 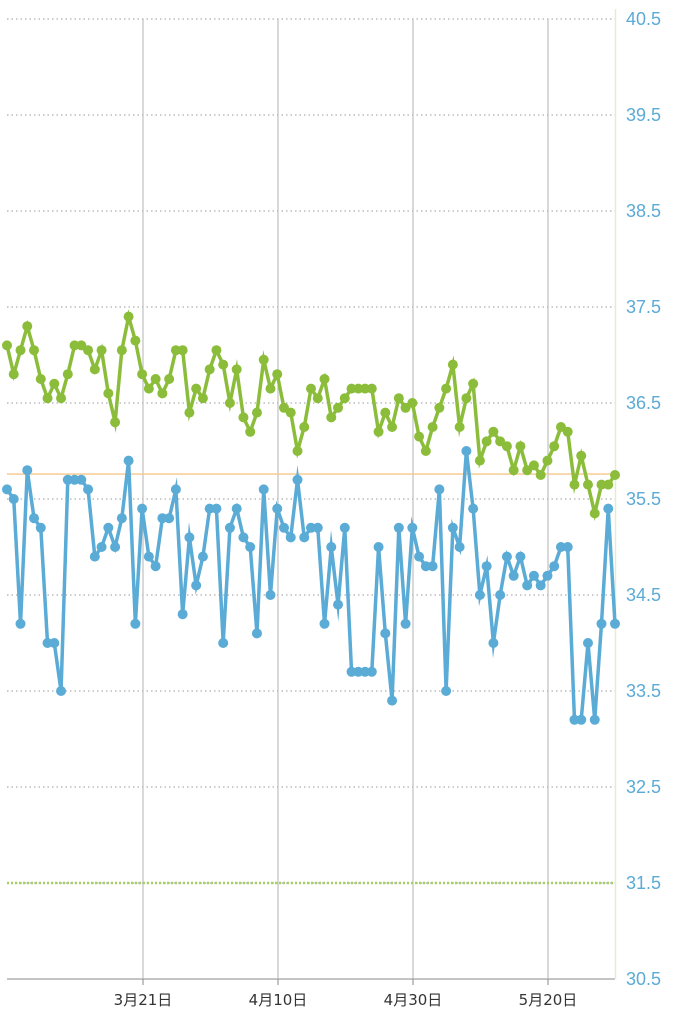 What do you see at coordinates (643, 499) in the screenshot?
I see `y-tick-label: 35.5` at bounding box center [643, 499].